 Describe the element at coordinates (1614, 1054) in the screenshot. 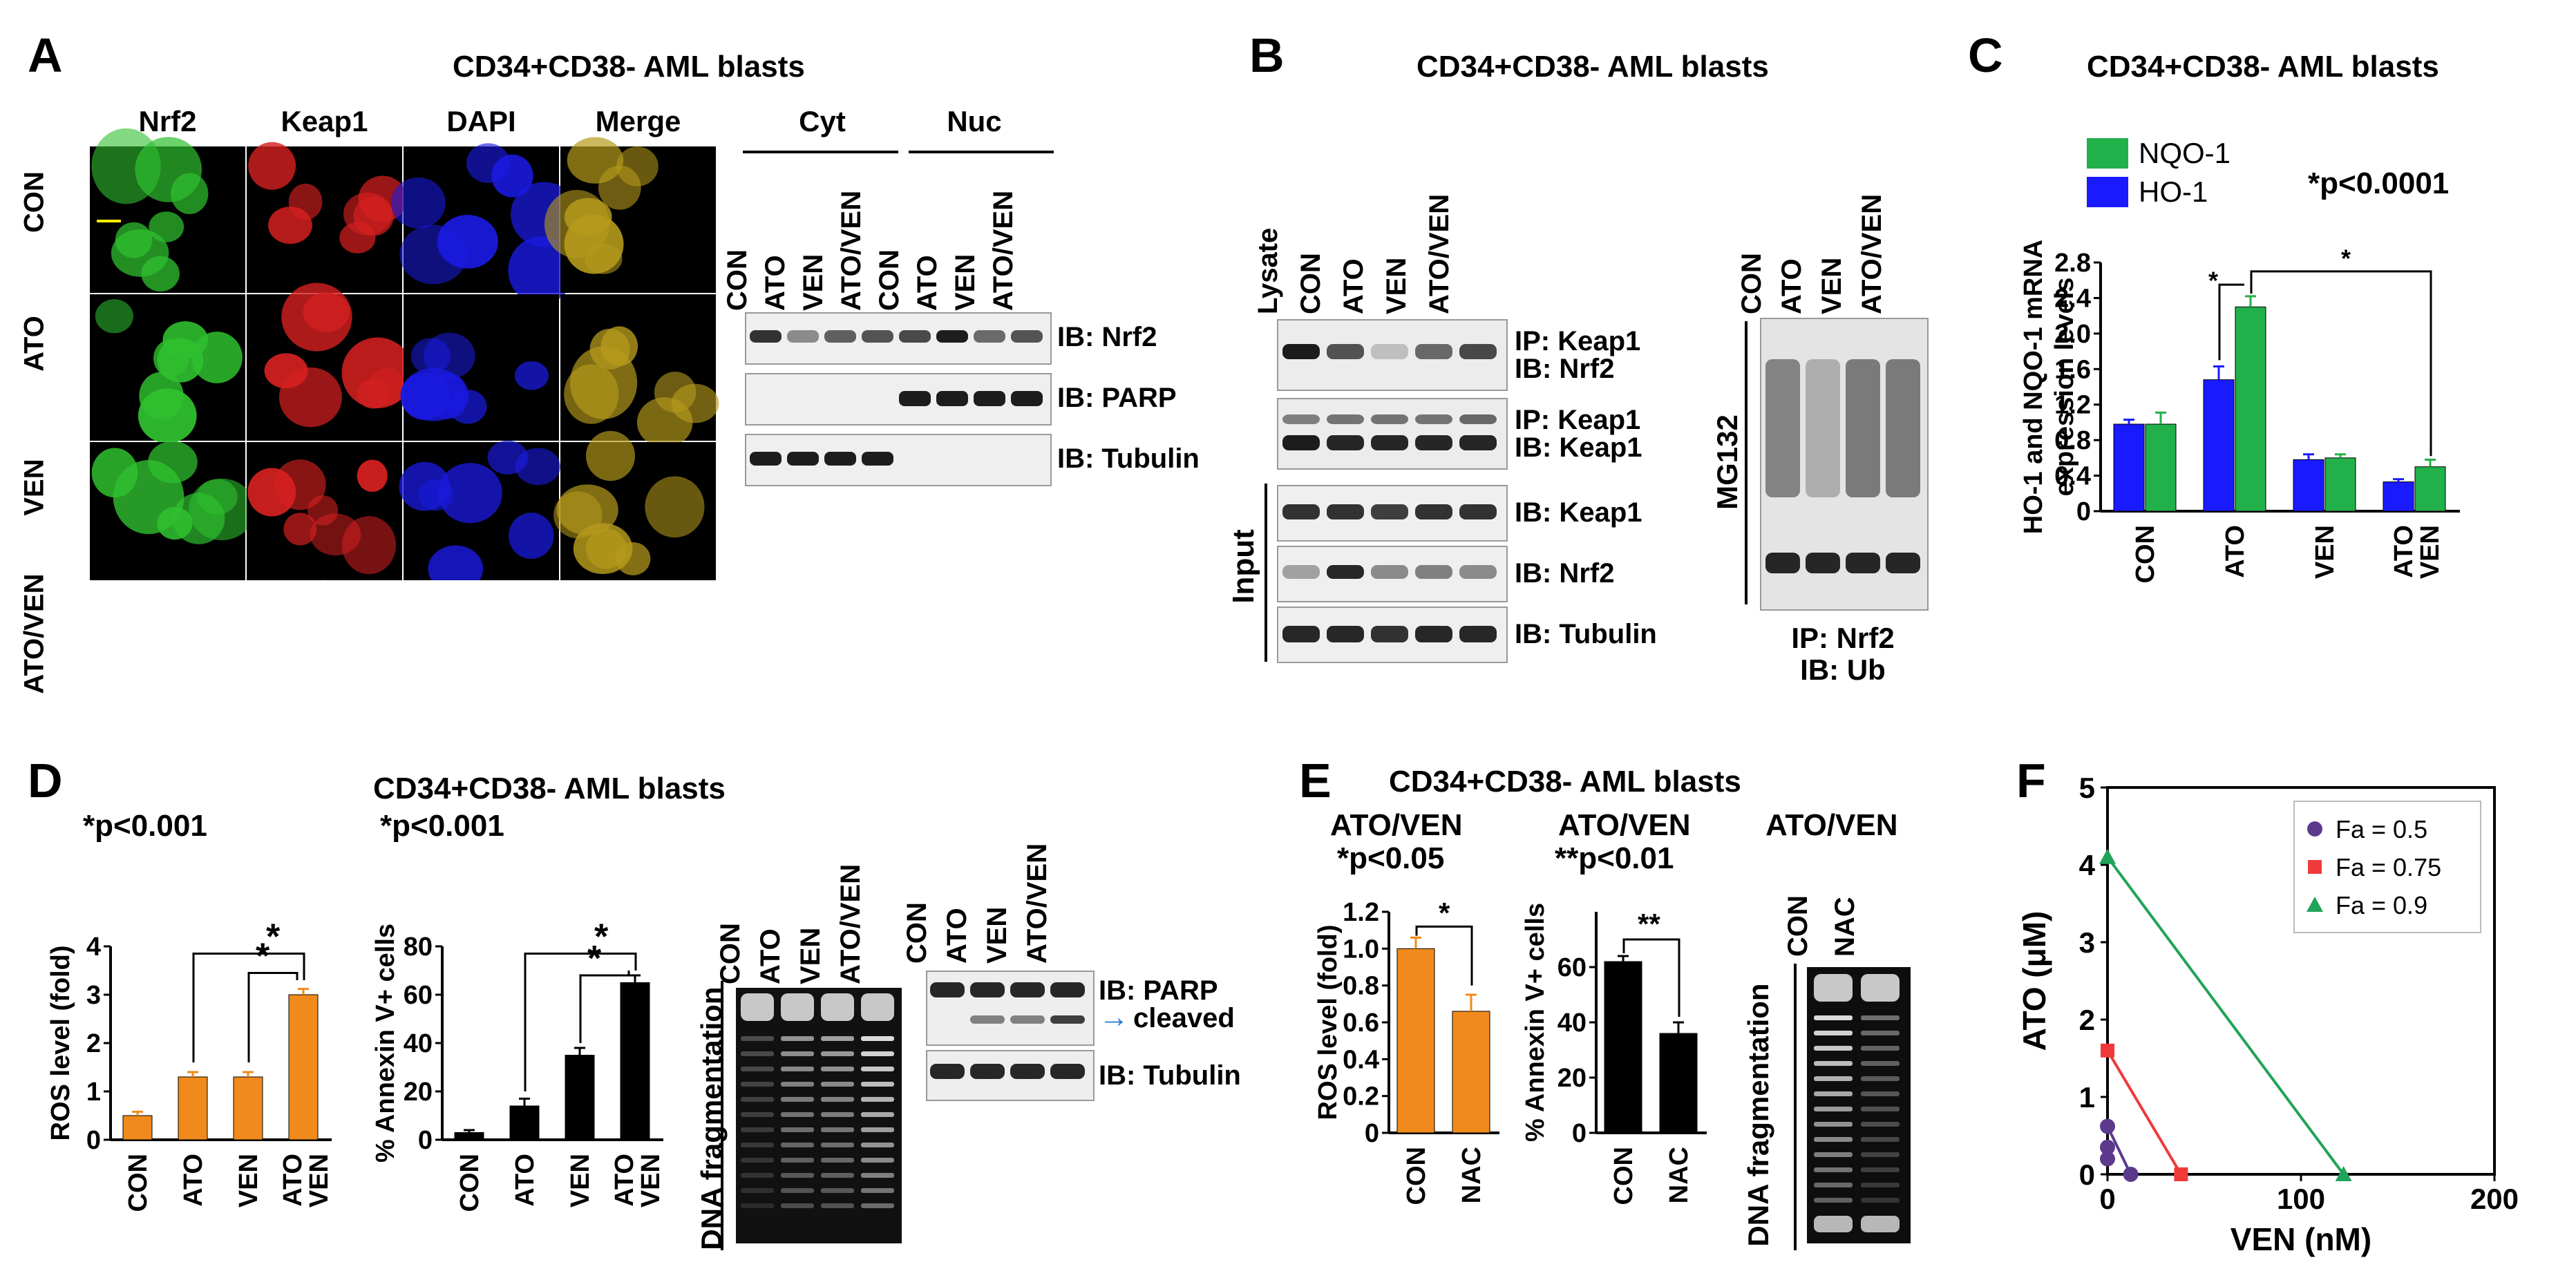

I see `chart-e-annexin: 0 20 40 60 CON NAC % Annexin V+ cells **` at that location.